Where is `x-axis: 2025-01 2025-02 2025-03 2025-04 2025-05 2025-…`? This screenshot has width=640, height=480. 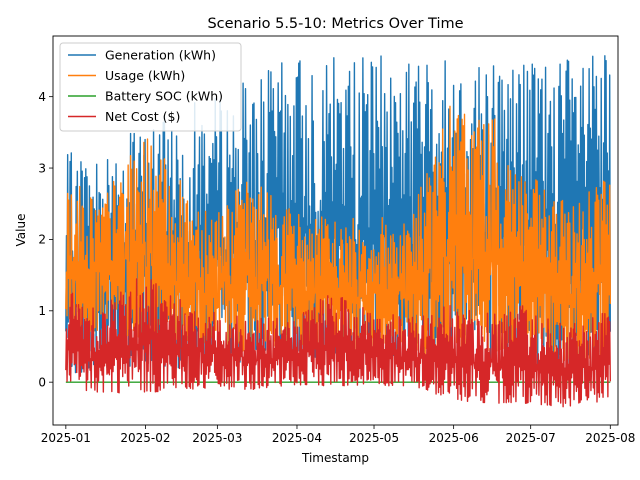 x-axis: 2025-01 2025-02 2025-03 2025-04 2025-05 2025-… is located at coordinates (338, 435).